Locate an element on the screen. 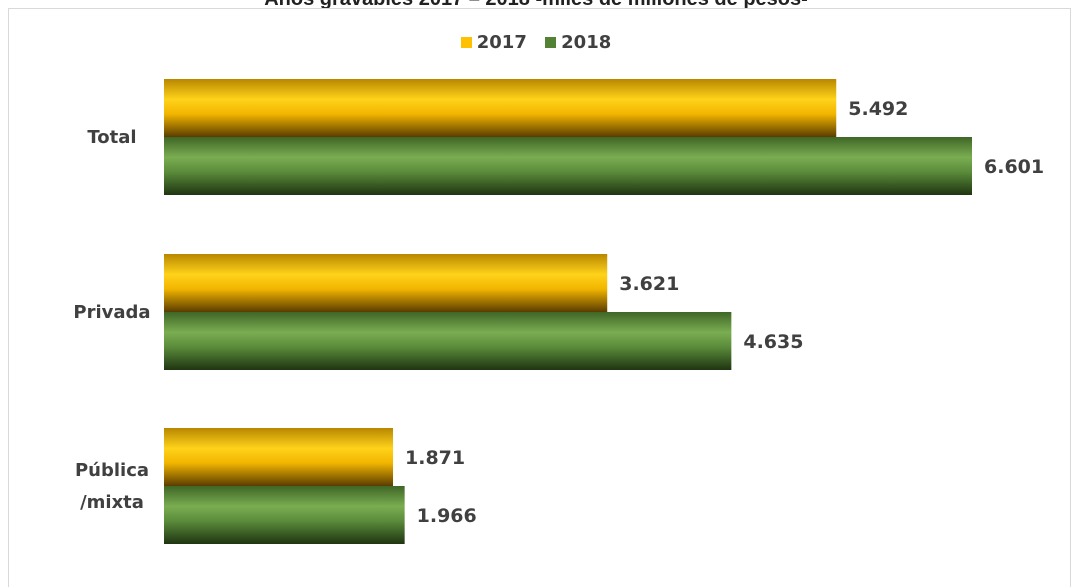 The width and height of the screenshot is (1072, 587). legend-label-2017: 2017 is located at coordinates (501, 42).